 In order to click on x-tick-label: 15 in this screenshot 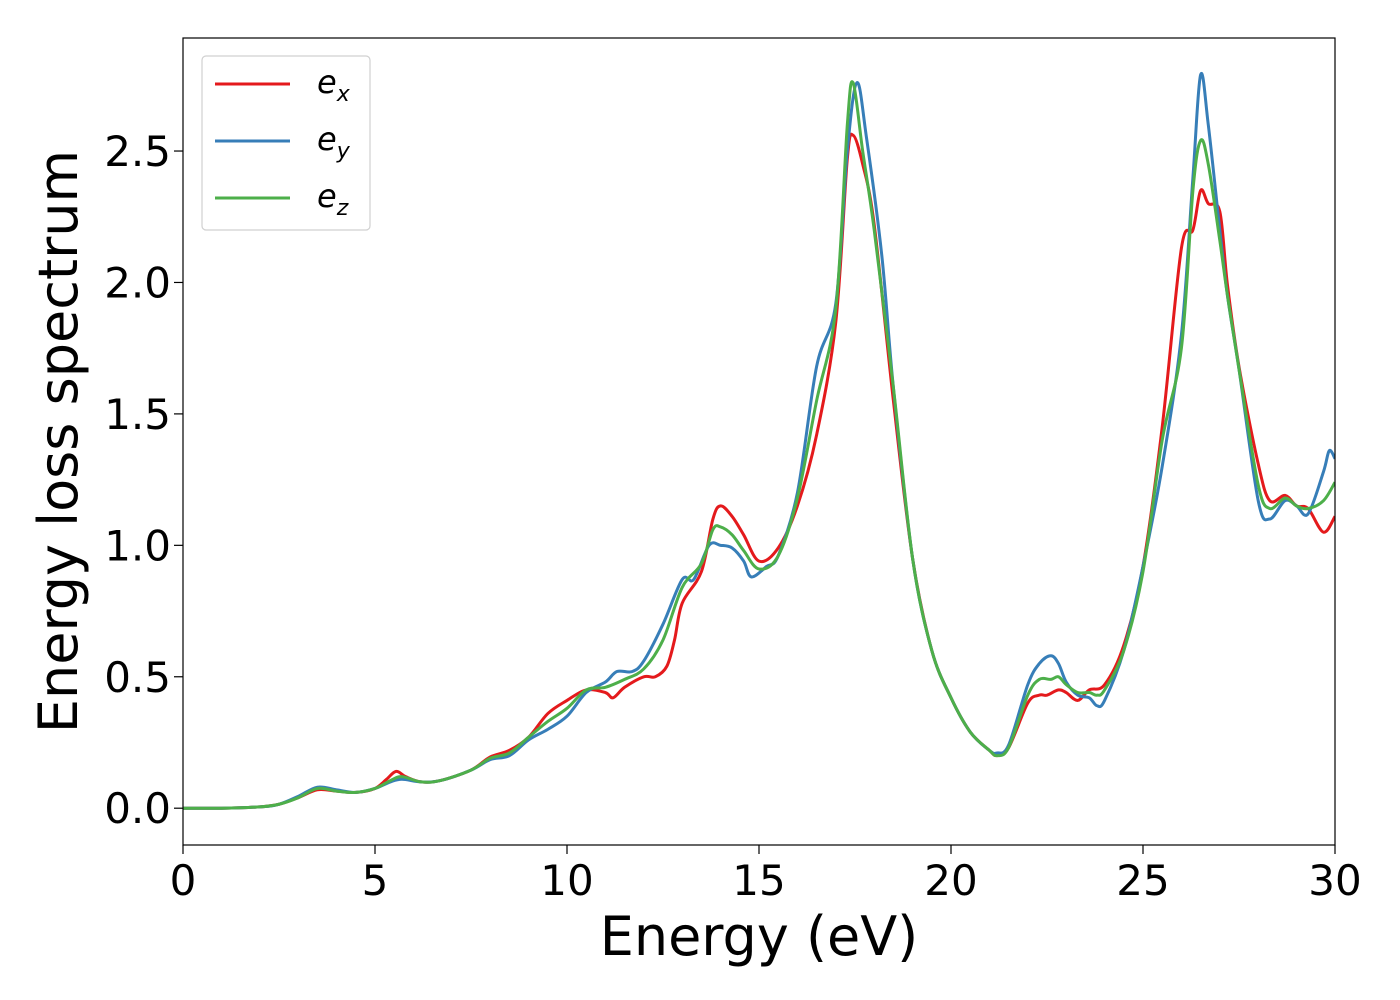, I will do `click(758, 880)`.